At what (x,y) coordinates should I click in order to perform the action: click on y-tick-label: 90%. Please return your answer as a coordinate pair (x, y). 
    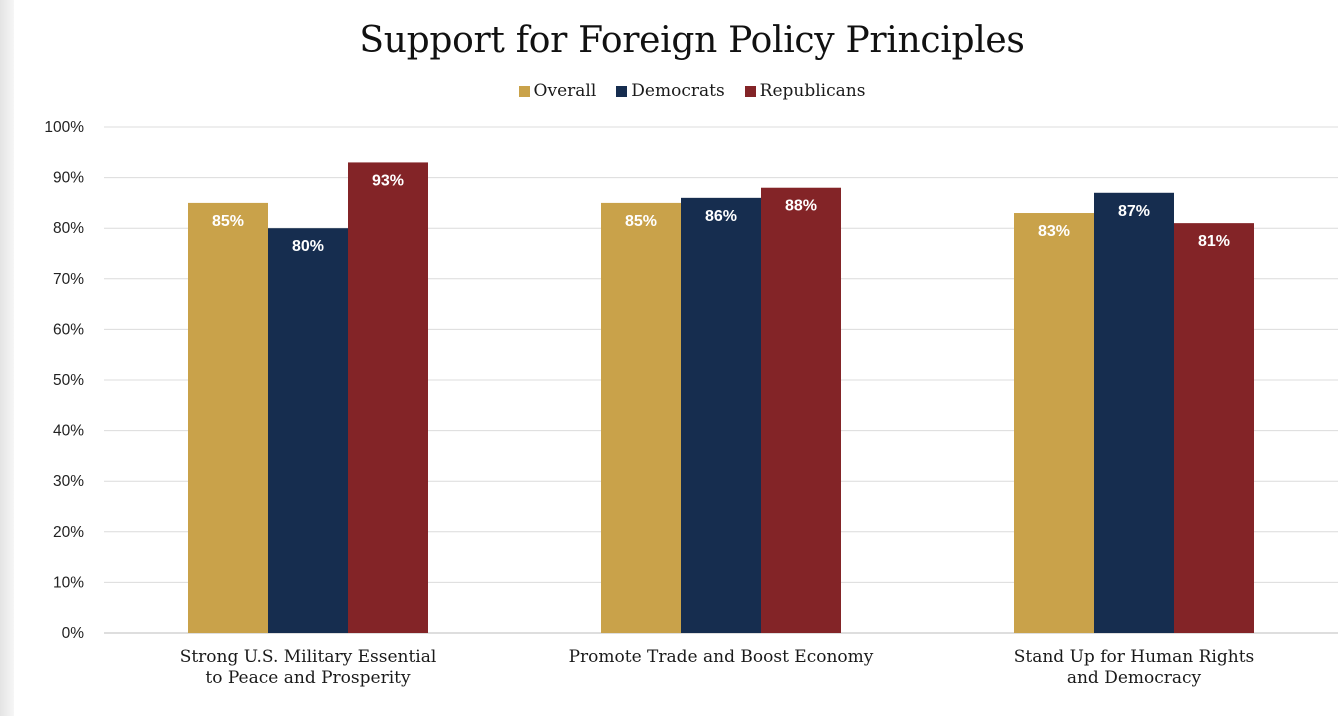
    Looking at the image, I should click on (68, 178).